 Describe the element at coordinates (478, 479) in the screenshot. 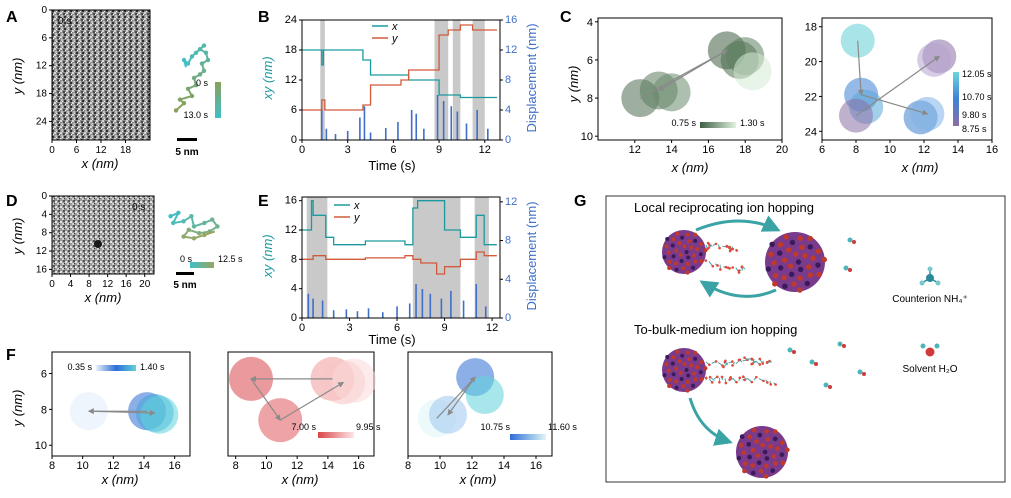

I see `panel-f3-xlabel: x (nm)` at that location.